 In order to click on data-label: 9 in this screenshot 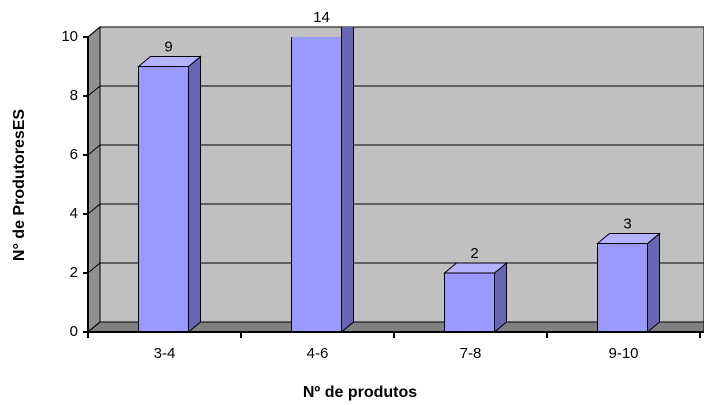, I will do `click(168, 46)`.